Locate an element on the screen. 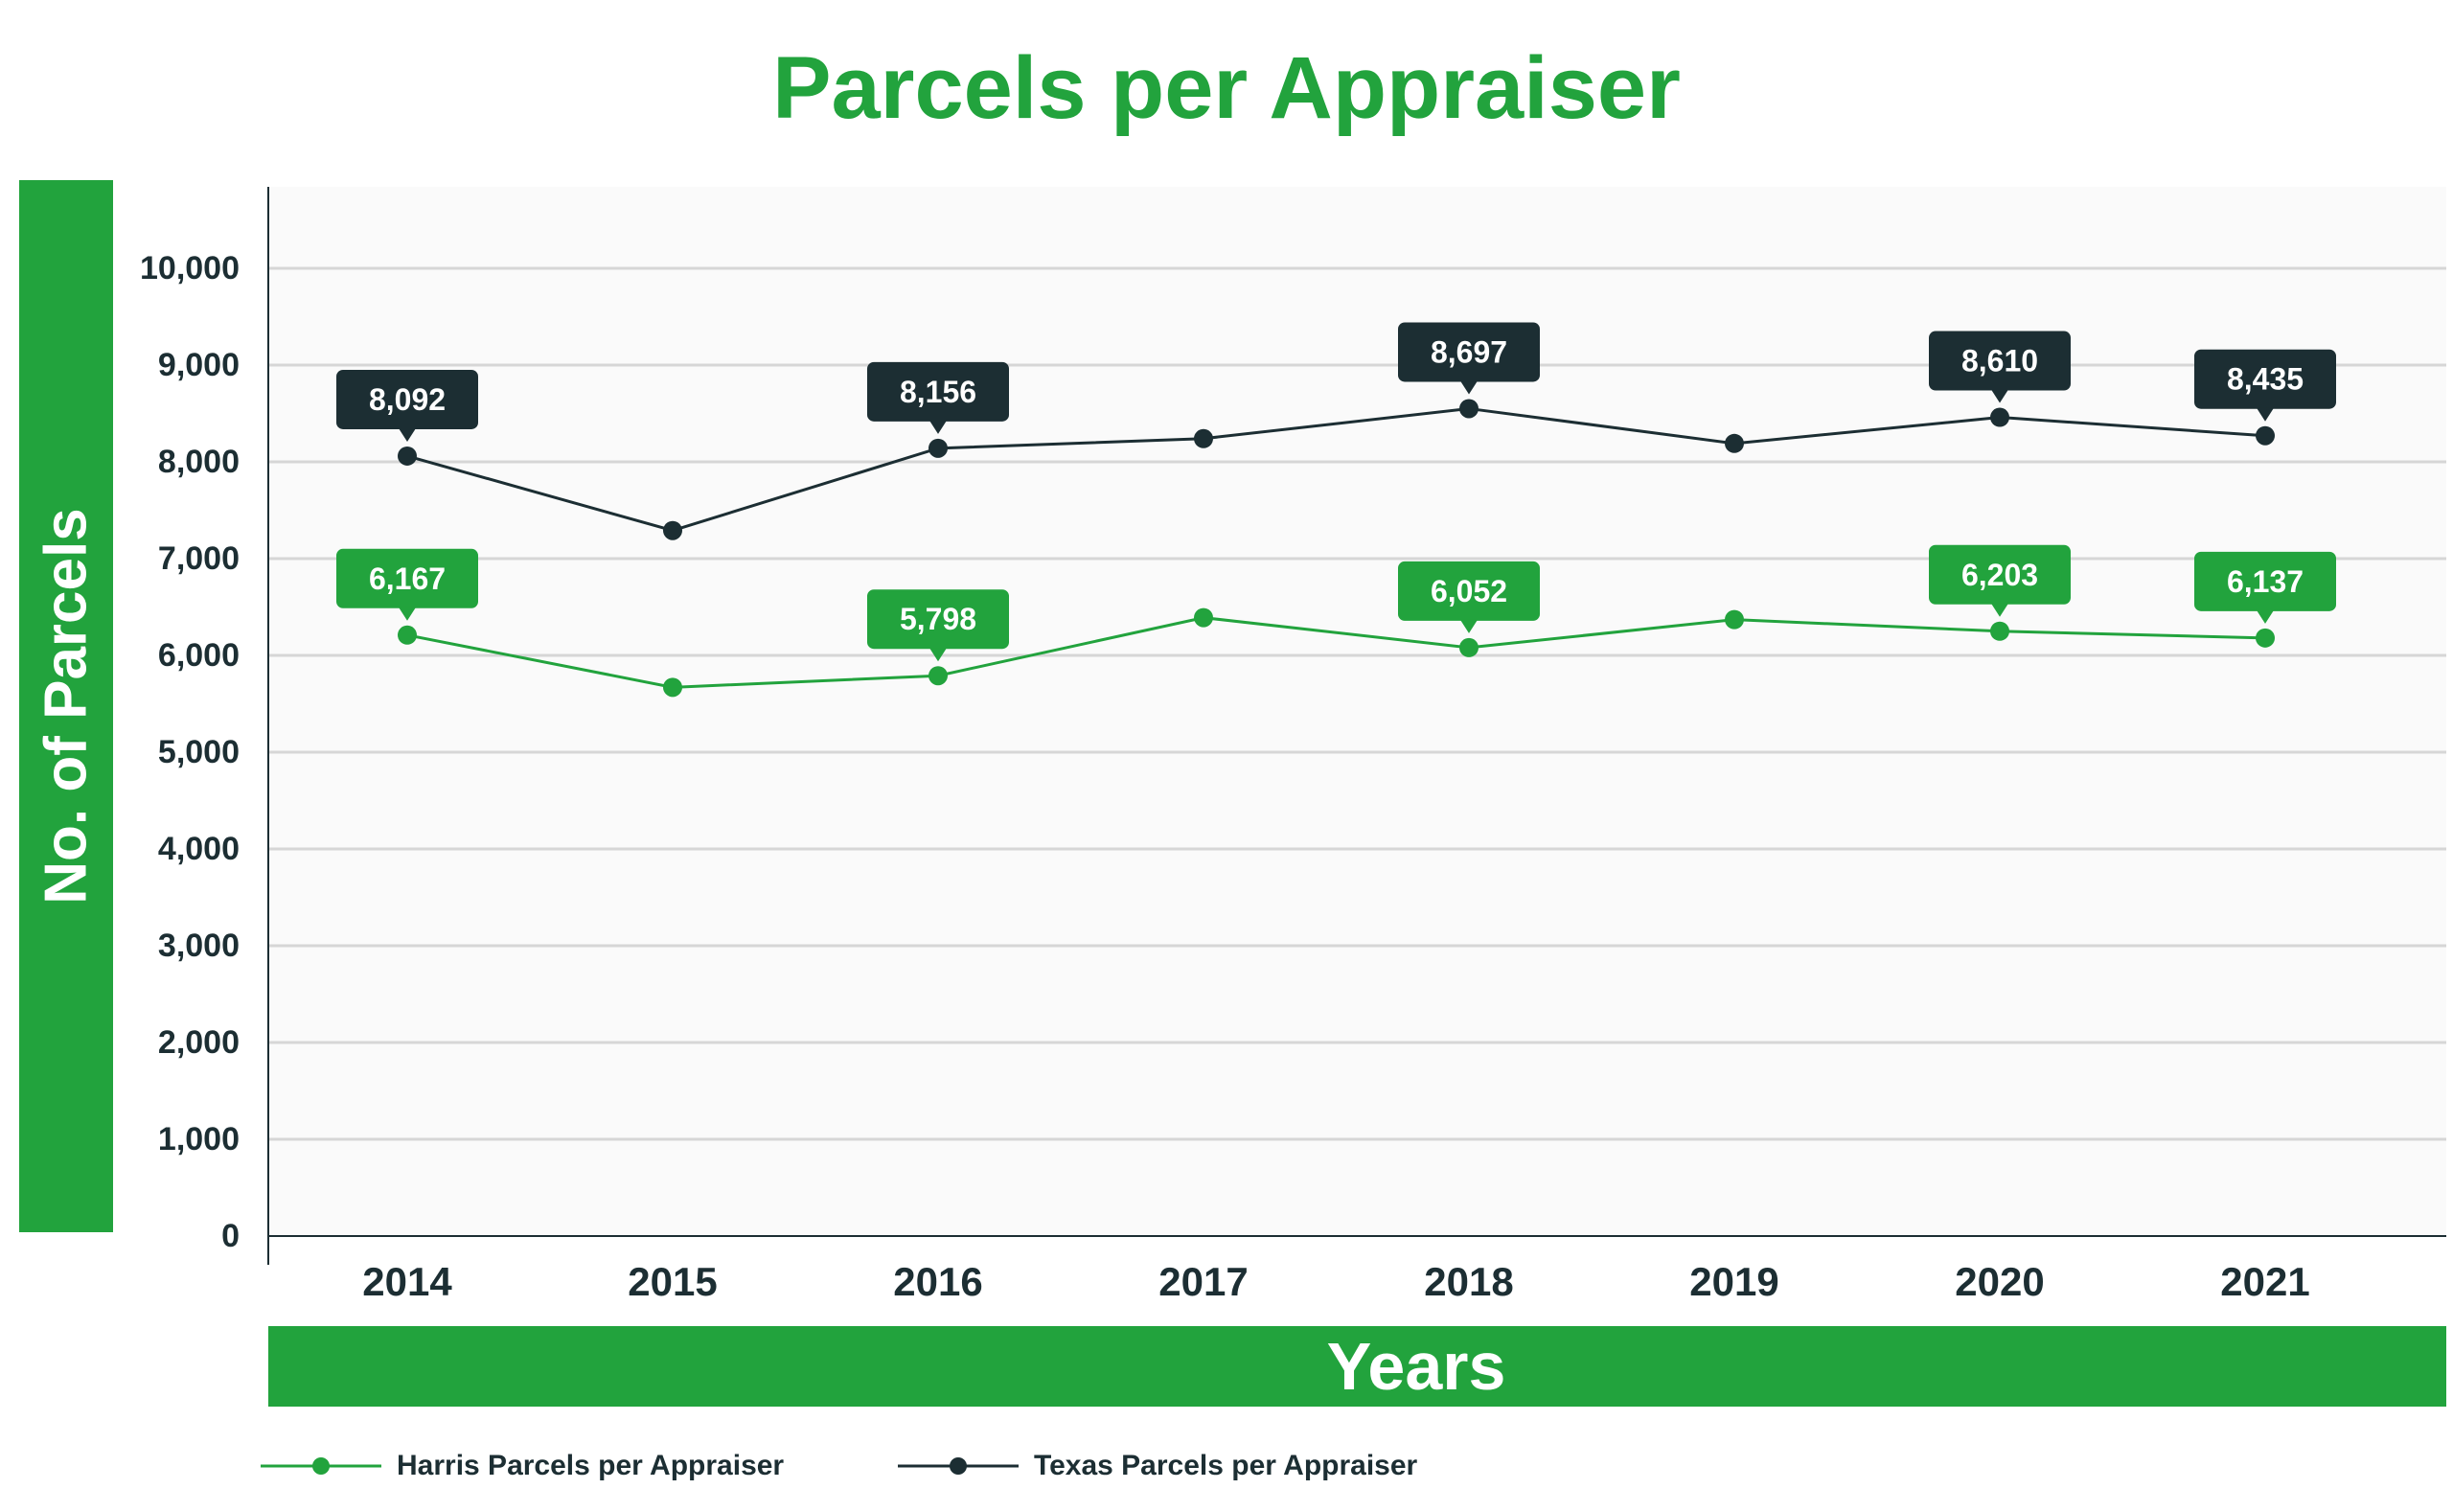 This screenshot has width=2453, height=1512. data-label-text: 8,156 is located at coordinates (938, 392).